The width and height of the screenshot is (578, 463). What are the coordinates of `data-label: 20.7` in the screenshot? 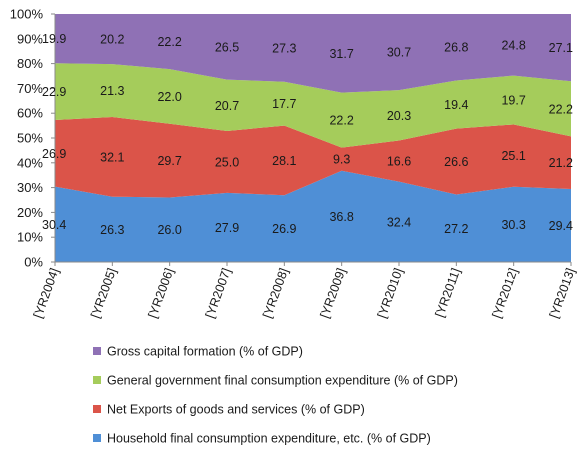 It's located at (227, 106).